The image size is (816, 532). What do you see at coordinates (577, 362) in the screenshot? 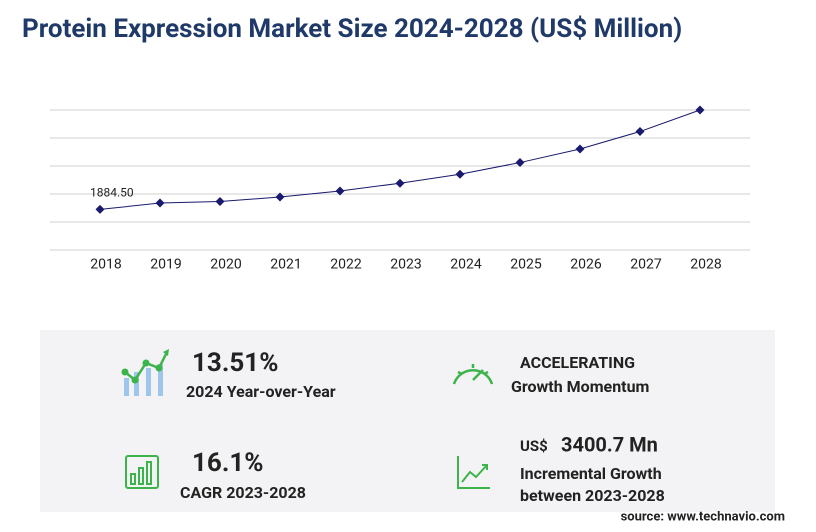
I see `stat-value: ACCELERATING` at bounding box center [577, 362].